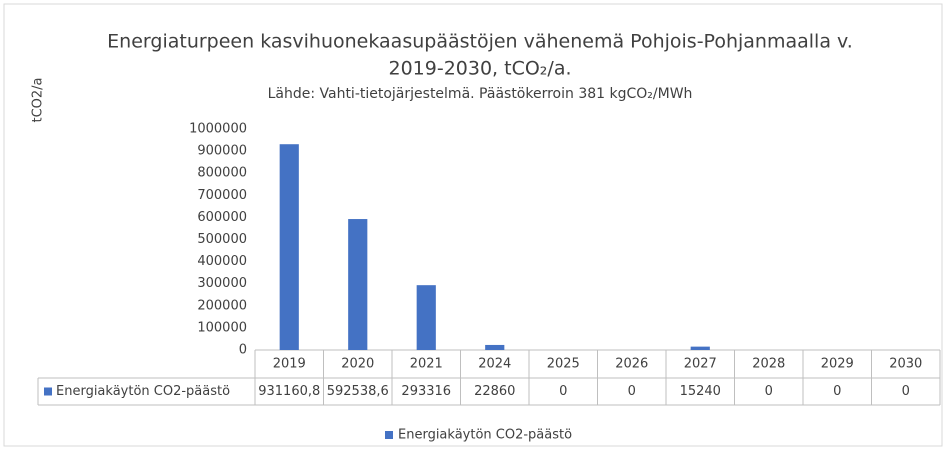 The width and height of the screenshot is (947, 454). Describe the element at coordinates (222, 283) in the screenshot. I see `y-tick-label: 300000` at that location.